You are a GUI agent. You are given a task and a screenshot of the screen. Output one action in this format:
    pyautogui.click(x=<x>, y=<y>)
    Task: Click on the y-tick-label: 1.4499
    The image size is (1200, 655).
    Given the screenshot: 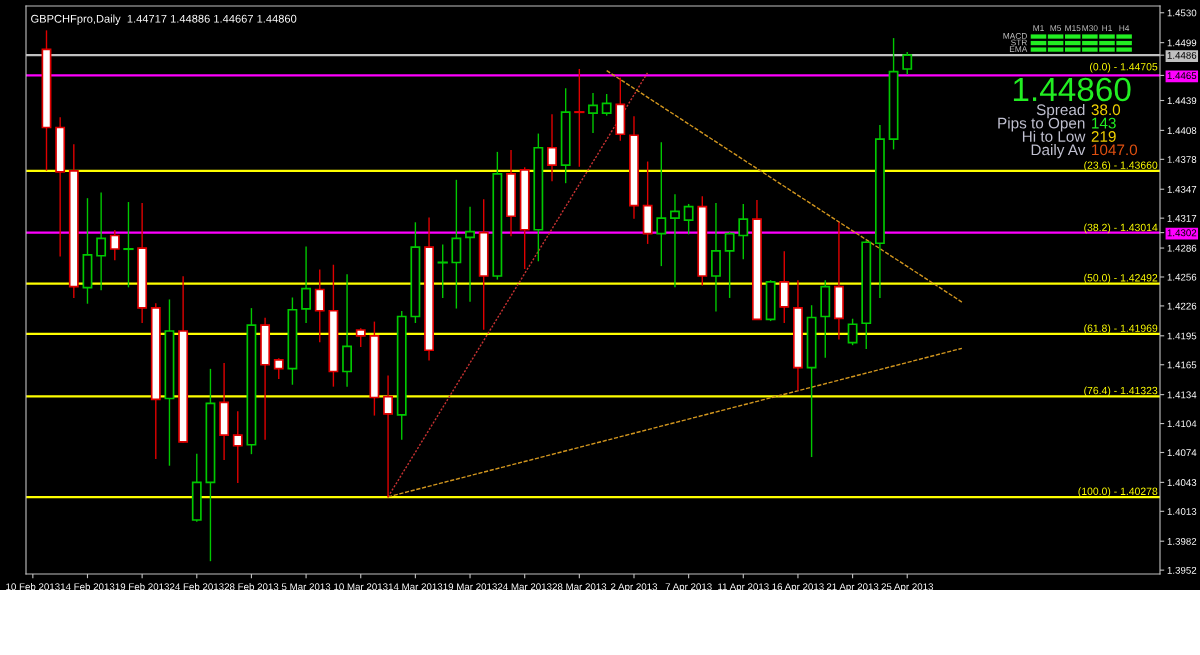 What is the action you would take?
    pyautogui.click(x=1182, y=43)
    